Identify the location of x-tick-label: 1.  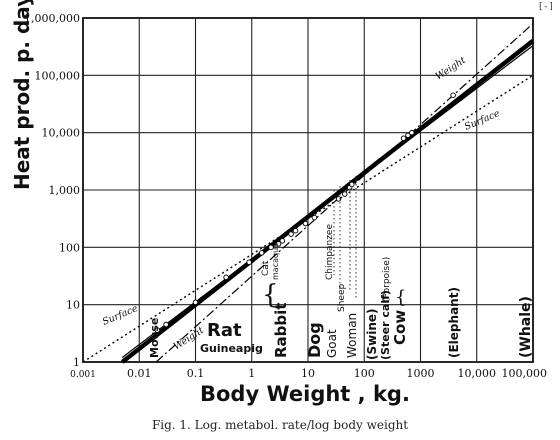
(251, 373).